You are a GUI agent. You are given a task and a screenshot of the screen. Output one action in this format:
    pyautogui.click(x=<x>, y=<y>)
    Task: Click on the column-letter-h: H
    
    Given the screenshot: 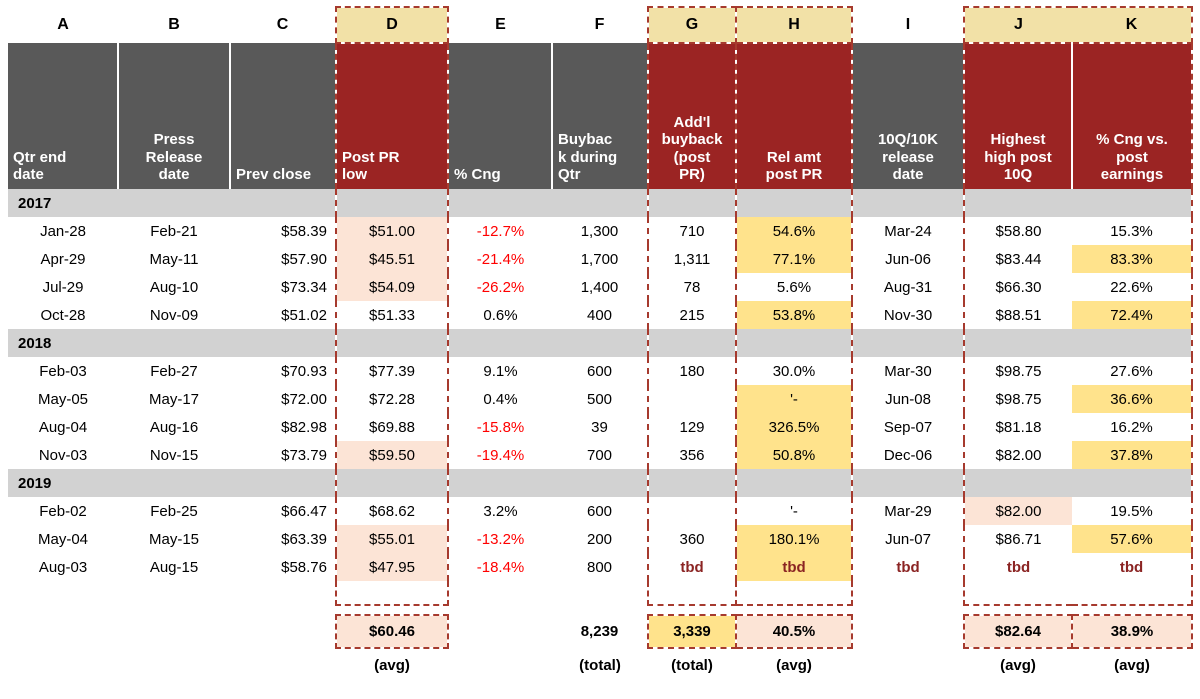 What is the action you would take?
    pyautogui.click(x=794, y=25)
    